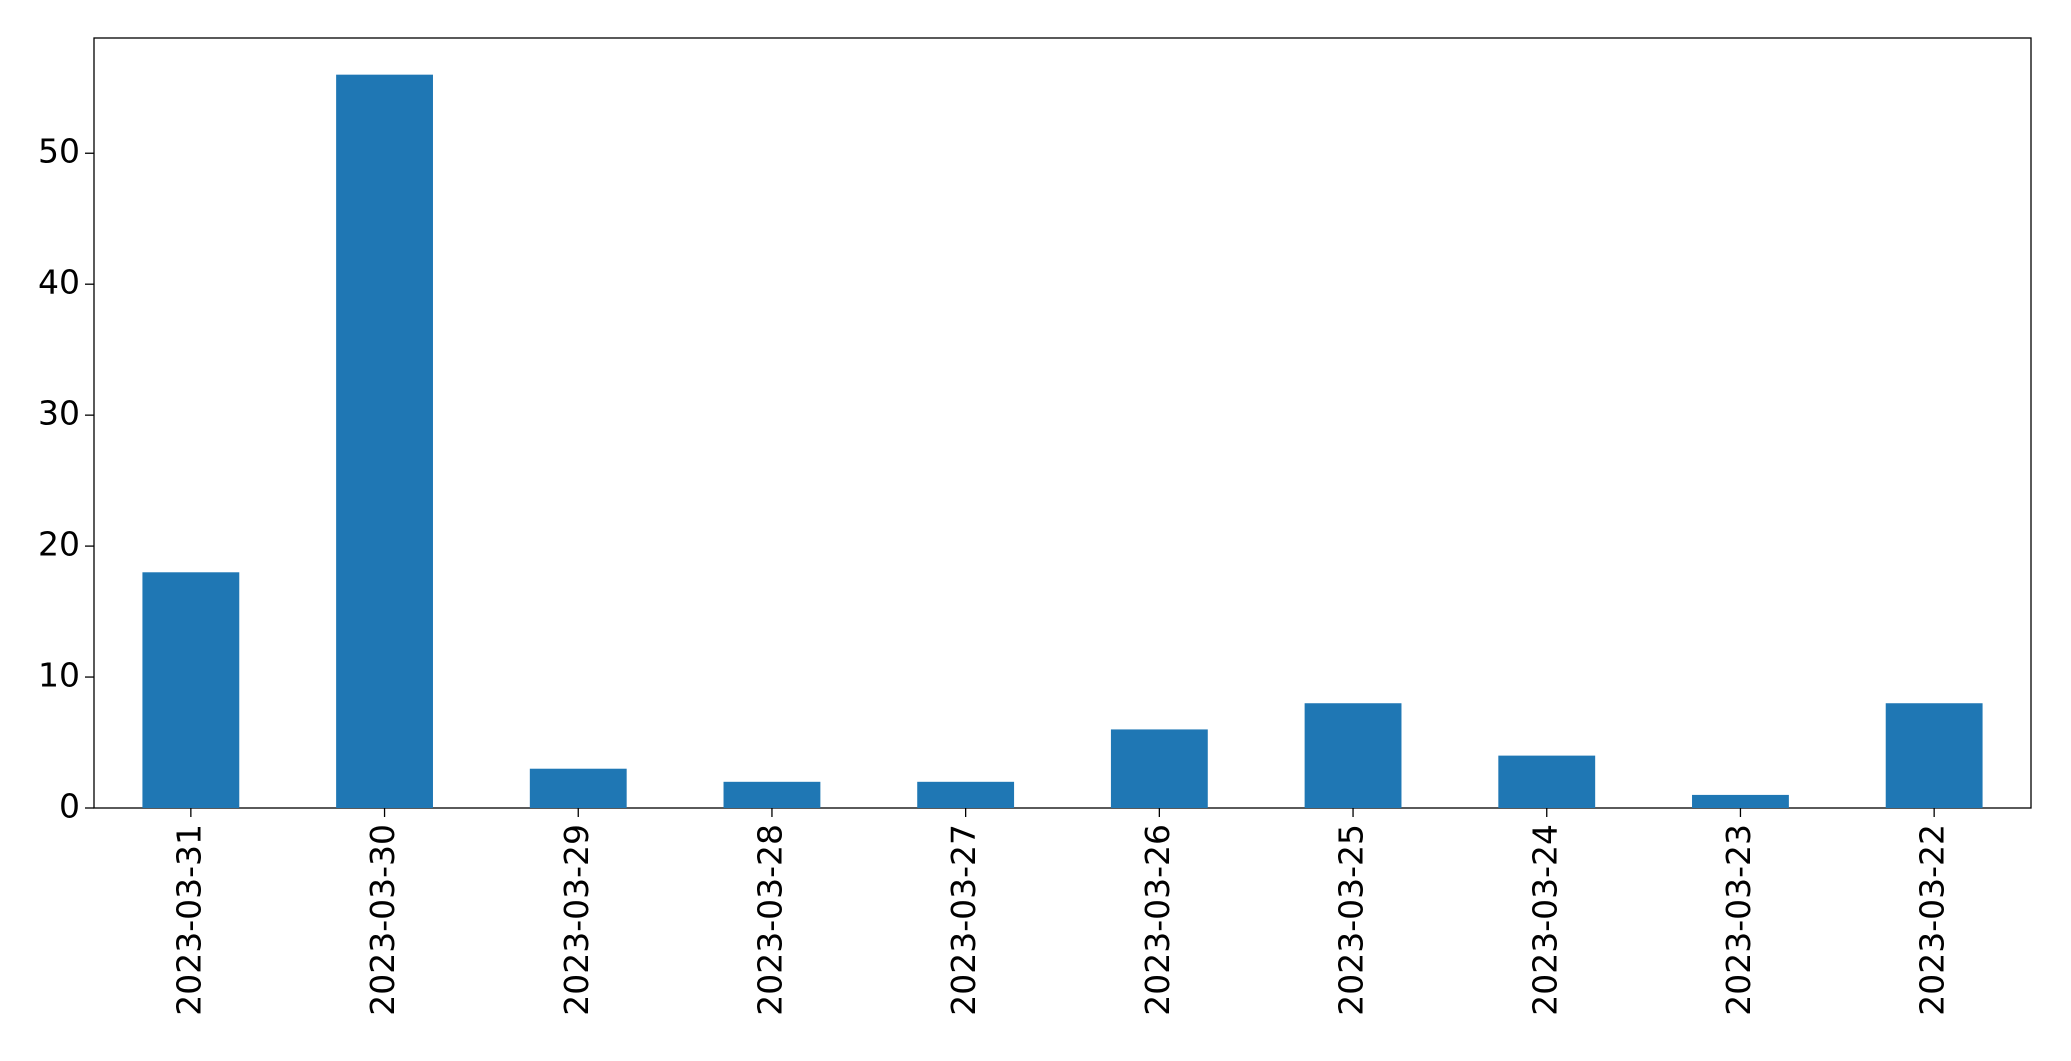 This screenshot has width=2071, height=1061. I want to click on x-tick-label: 2023-03-30, so click(382, 920).